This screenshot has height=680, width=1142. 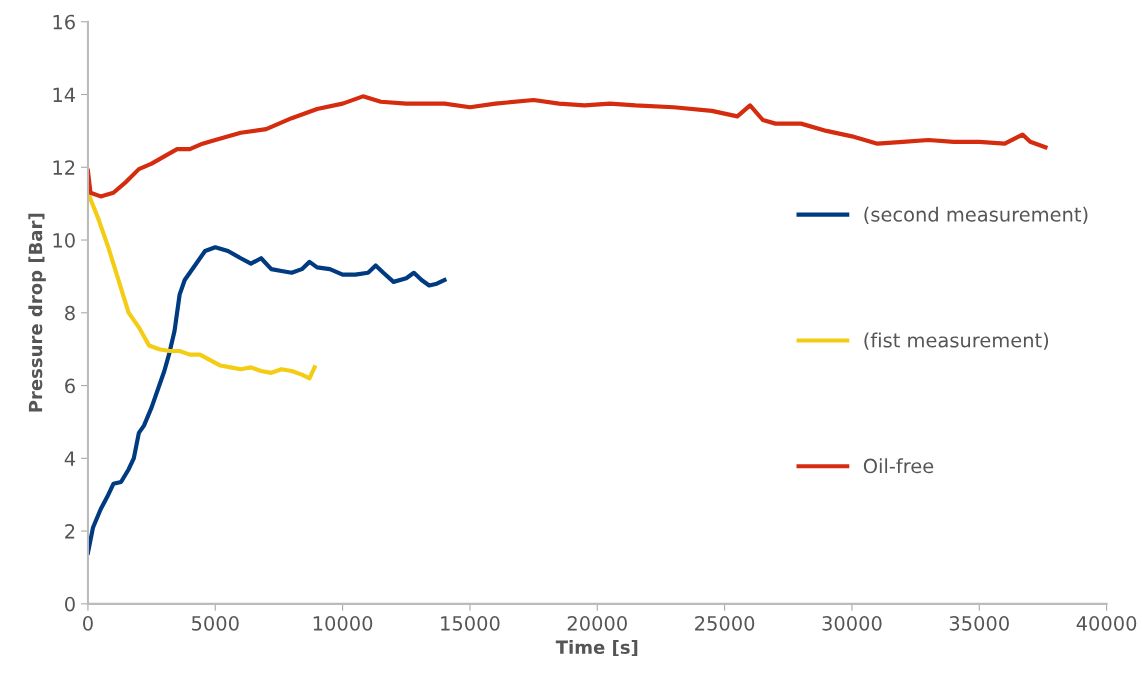 I want to click on y-tick-label: 10, so click(x=64, y=240).